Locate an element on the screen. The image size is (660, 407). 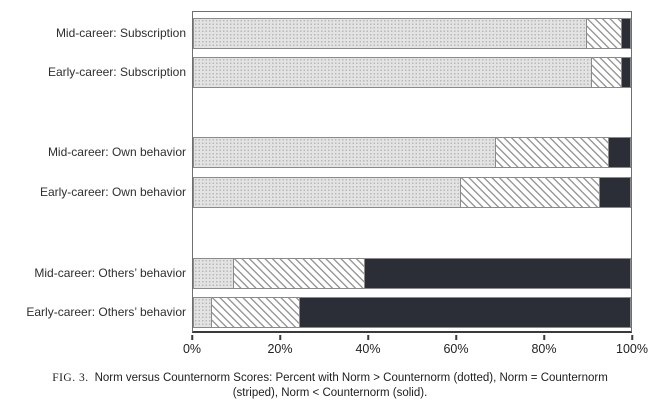
x-tick-label: 80% is located at coordinates (544, 349).